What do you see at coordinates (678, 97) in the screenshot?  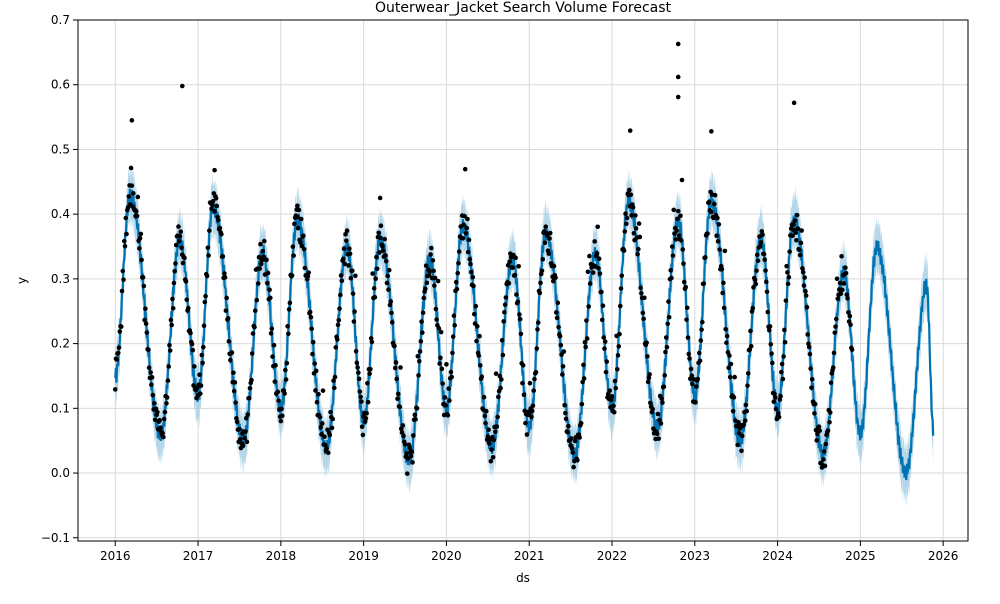 I see `observed-spike-point` at bounding box center [678, 97].